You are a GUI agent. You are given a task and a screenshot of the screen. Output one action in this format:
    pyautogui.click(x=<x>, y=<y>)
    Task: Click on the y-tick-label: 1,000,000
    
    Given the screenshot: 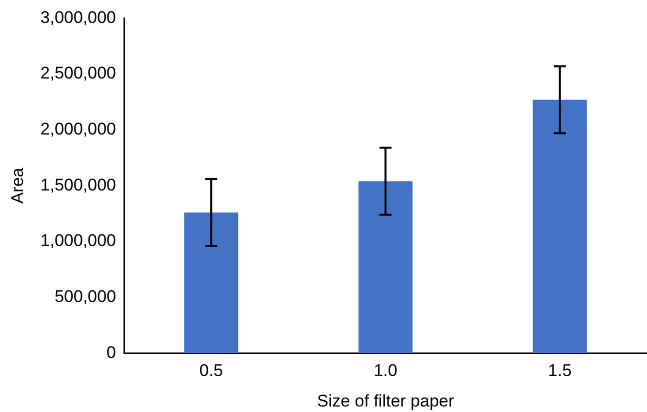 What is the action you would take?
    pyautogui.click(x=78, y=240)
    